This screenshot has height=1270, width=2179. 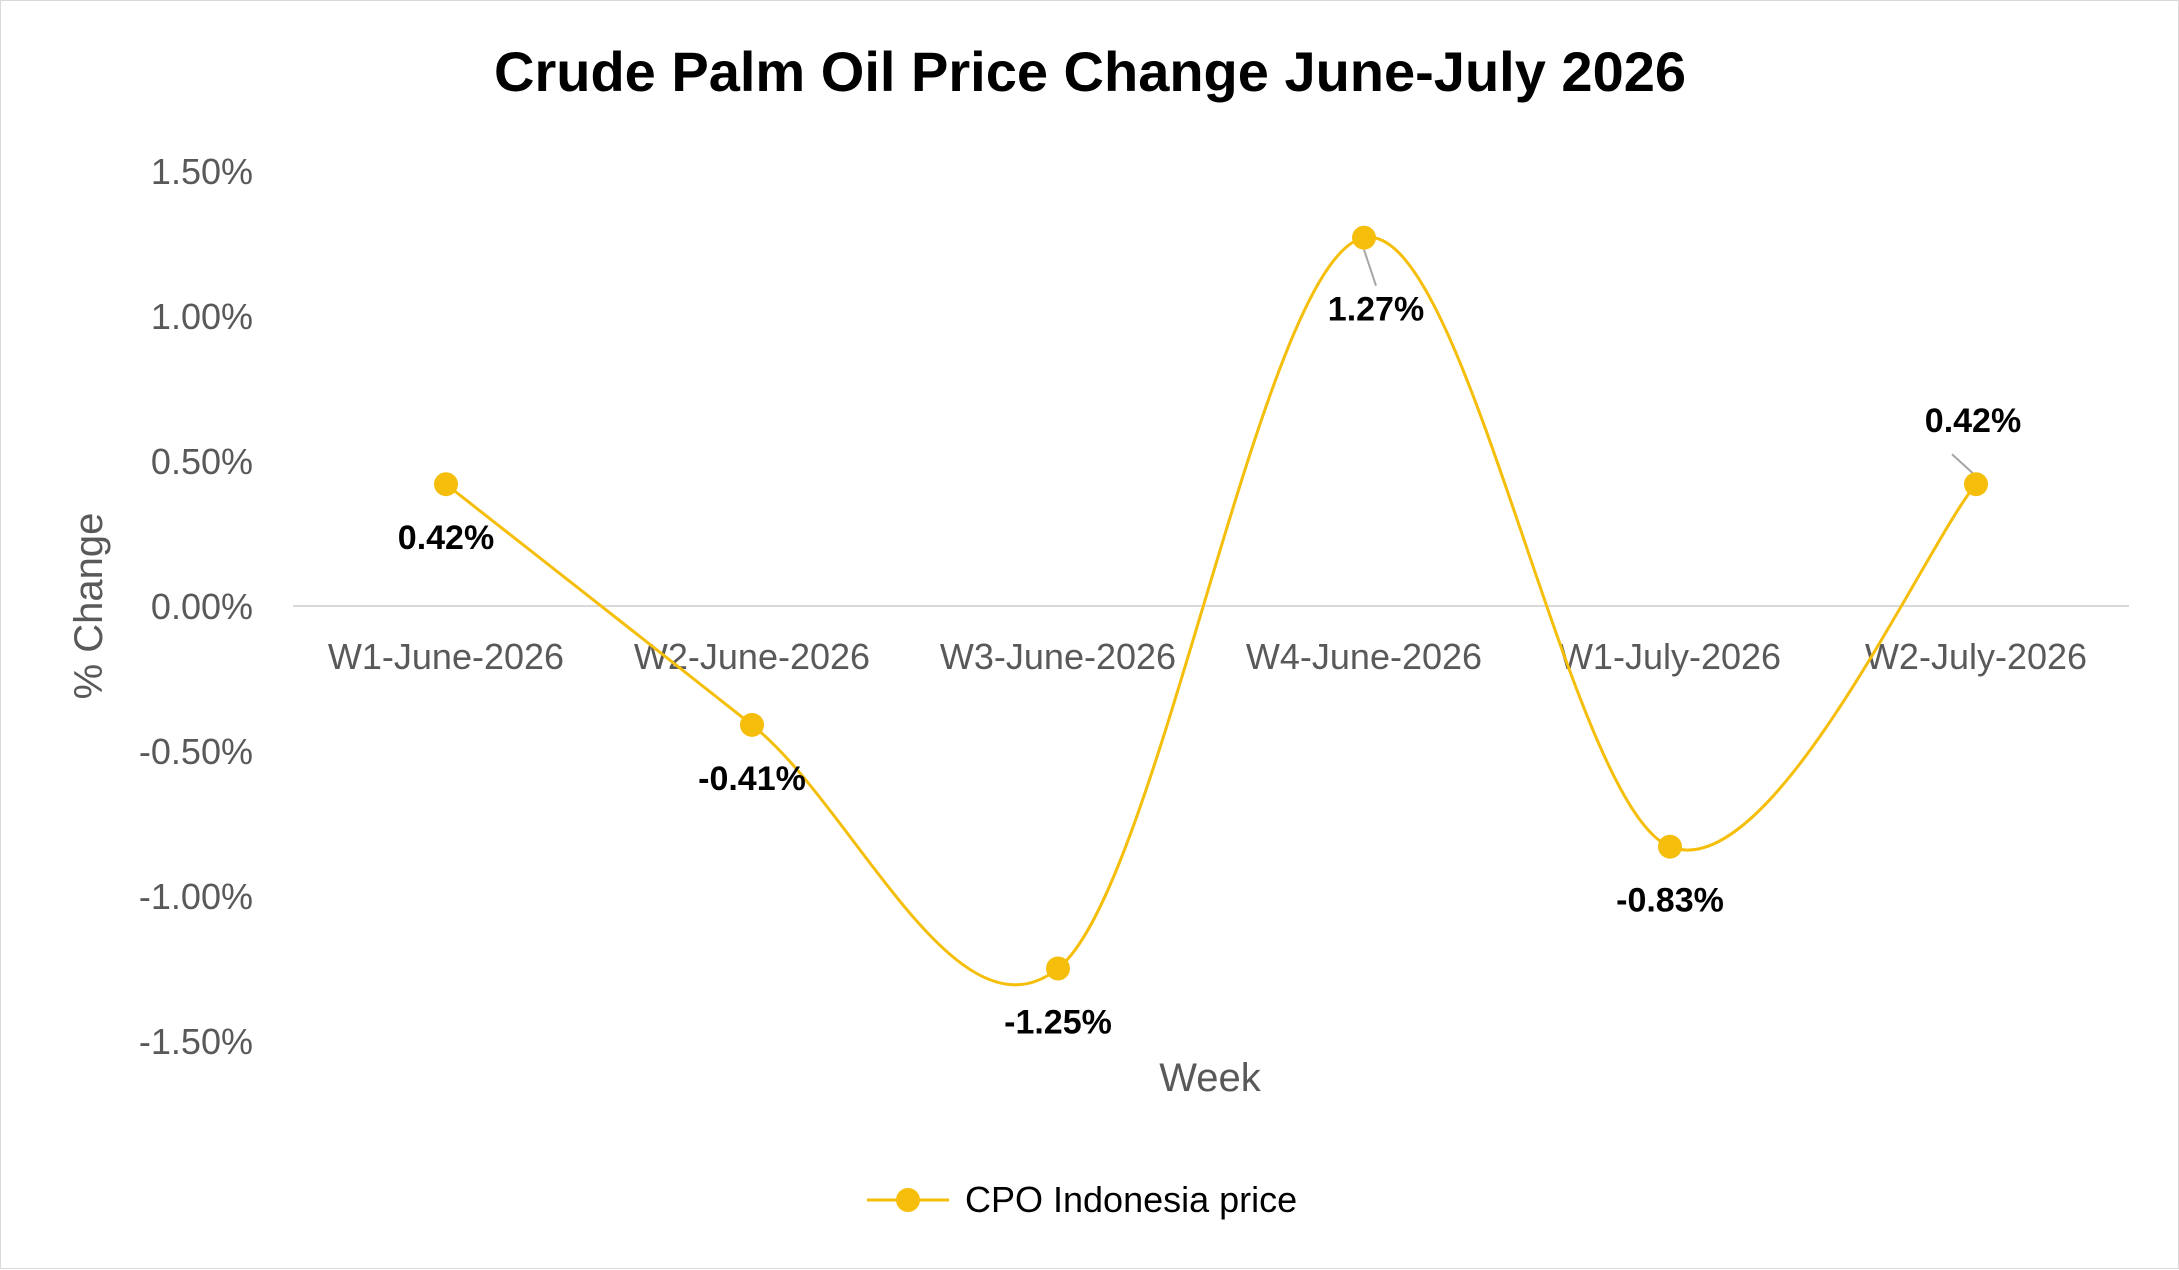 I want to click on x-tick-label: W3-June-2026, so click(x=1058, y=656).